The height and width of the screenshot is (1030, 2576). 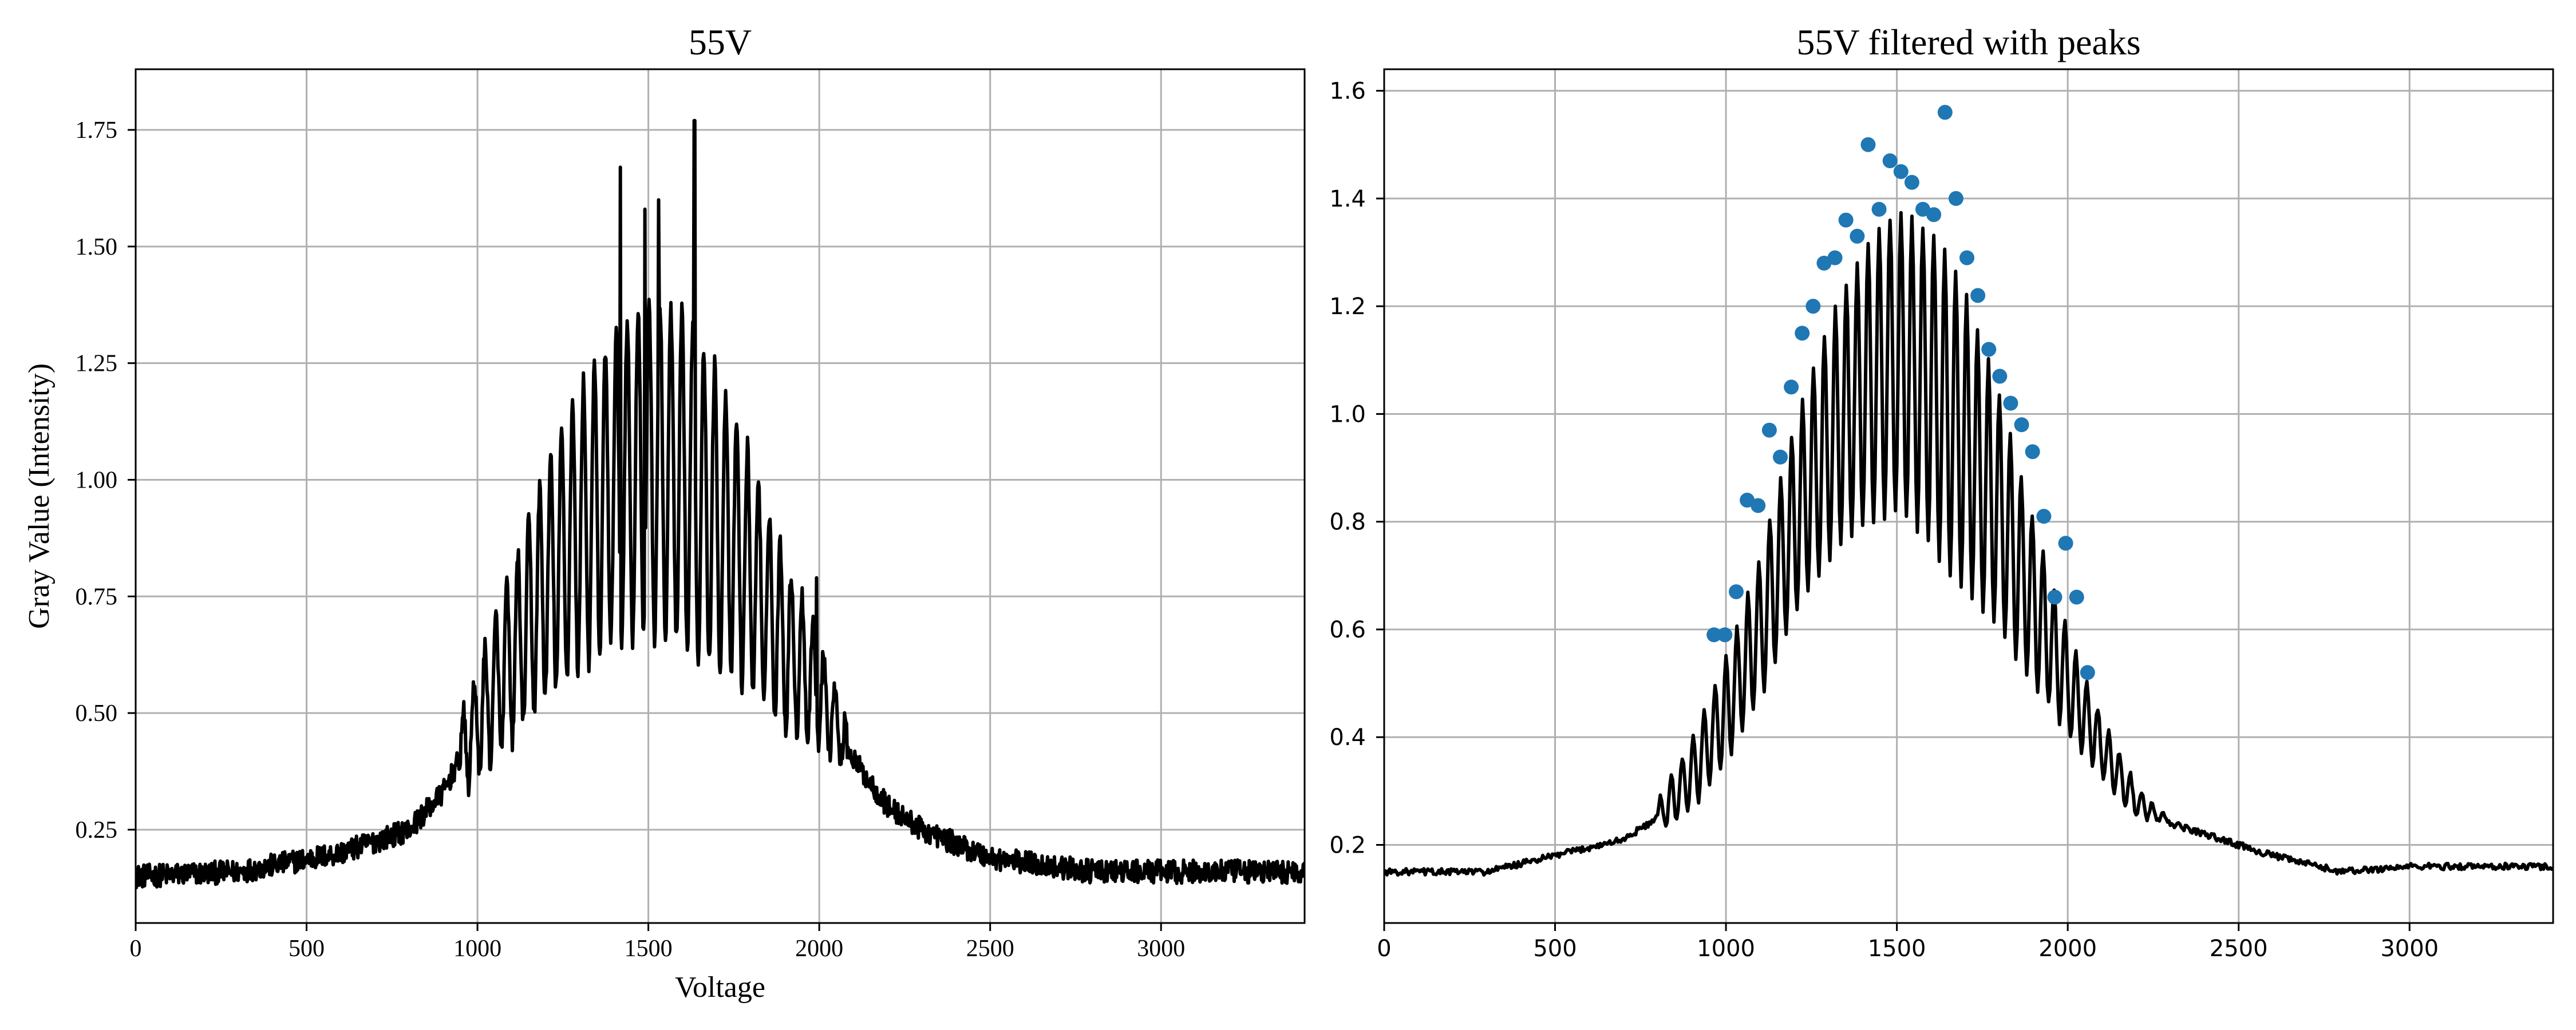 I want to click on y-tick-label: 0.2, so click(x=1347, y=846).